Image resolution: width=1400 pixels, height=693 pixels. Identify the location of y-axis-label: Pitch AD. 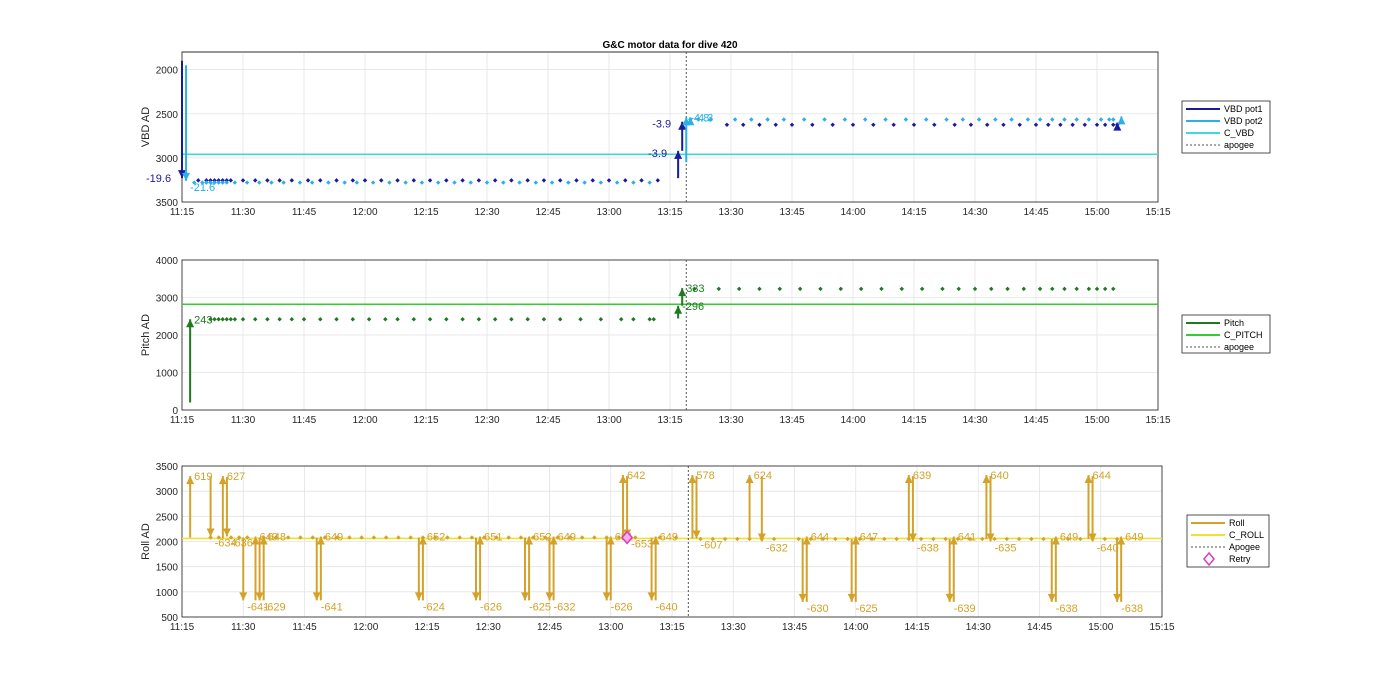
(146, 335).